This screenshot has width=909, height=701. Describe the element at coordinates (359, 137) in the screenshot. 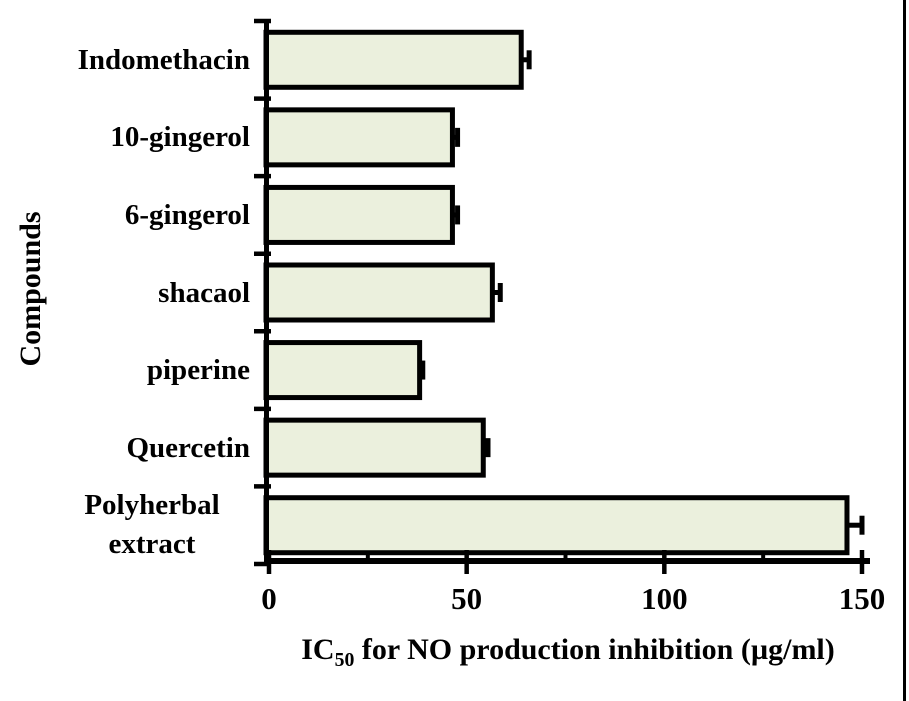

I see `bar-10-gingerol` at that location.